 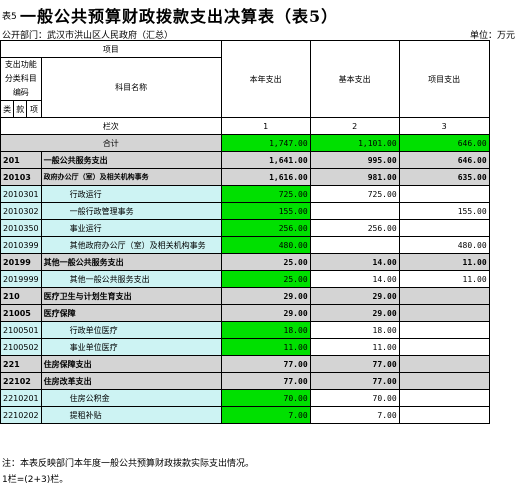 What do you see at coordinates (21, 228) in the screenshot?
I see `row-code: 2010350` at bounding box center [21, 228].